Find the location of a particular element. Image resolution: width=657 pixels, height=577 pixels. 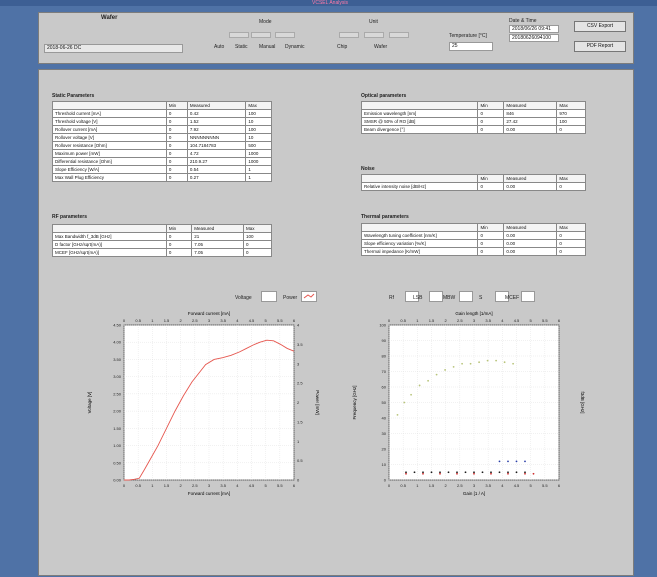

y2-tick-label: 2 is located at coordinates (298, 402).